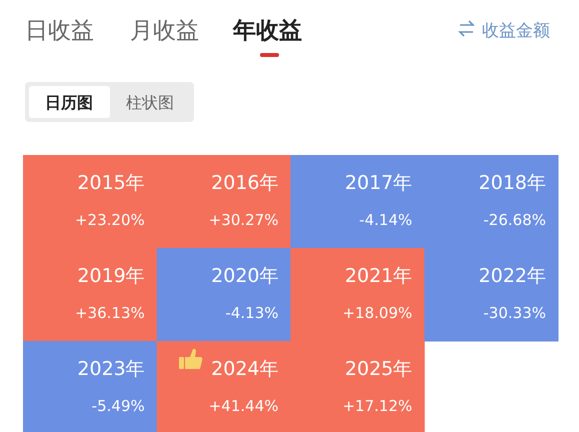  What do you see at coordinates (378, 369) in the screenshot?
I see `annotation: 2025年` at bounding box center [378, 369].